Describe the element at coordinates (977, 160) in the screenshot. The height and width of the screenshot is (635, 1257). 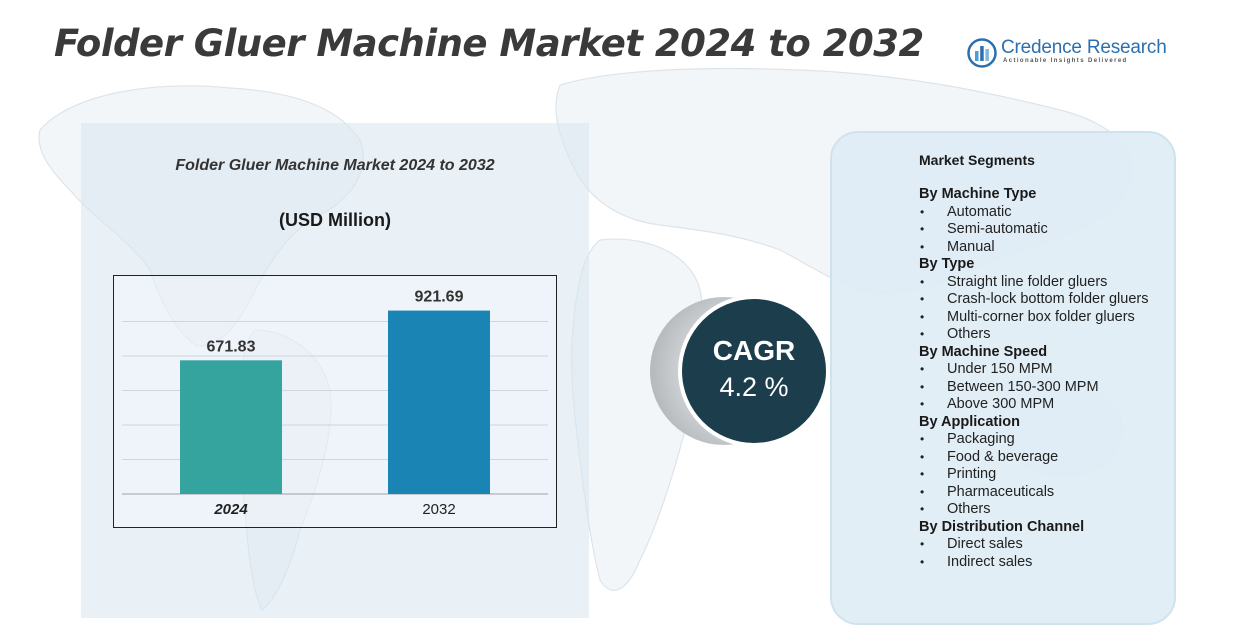
I see `segments-heading: Market Segments` at that location.